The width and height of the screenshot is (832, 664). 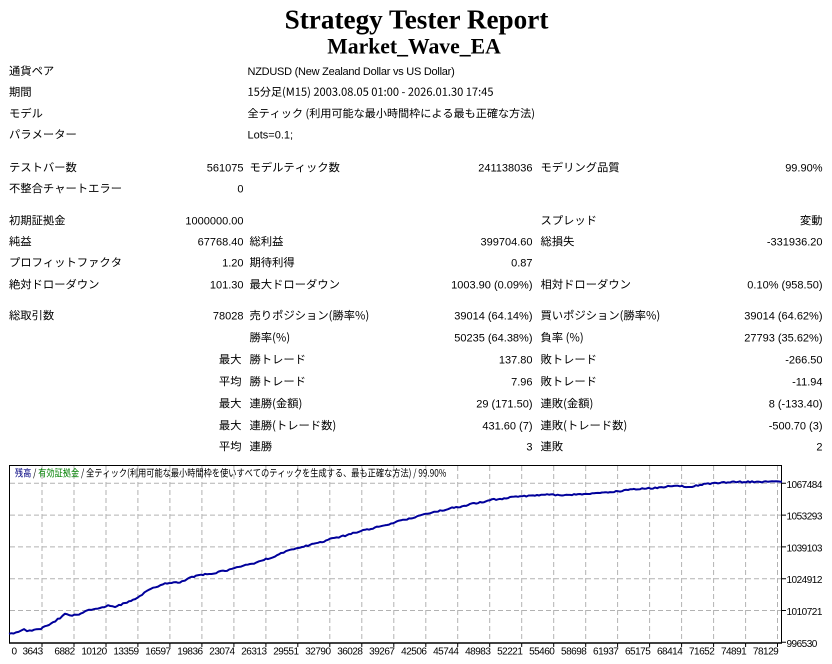 What do you see at coordinates (214, 221) in the screenshot?
I see `svg-text: 1000000.00` at bounding box center [214, 221].